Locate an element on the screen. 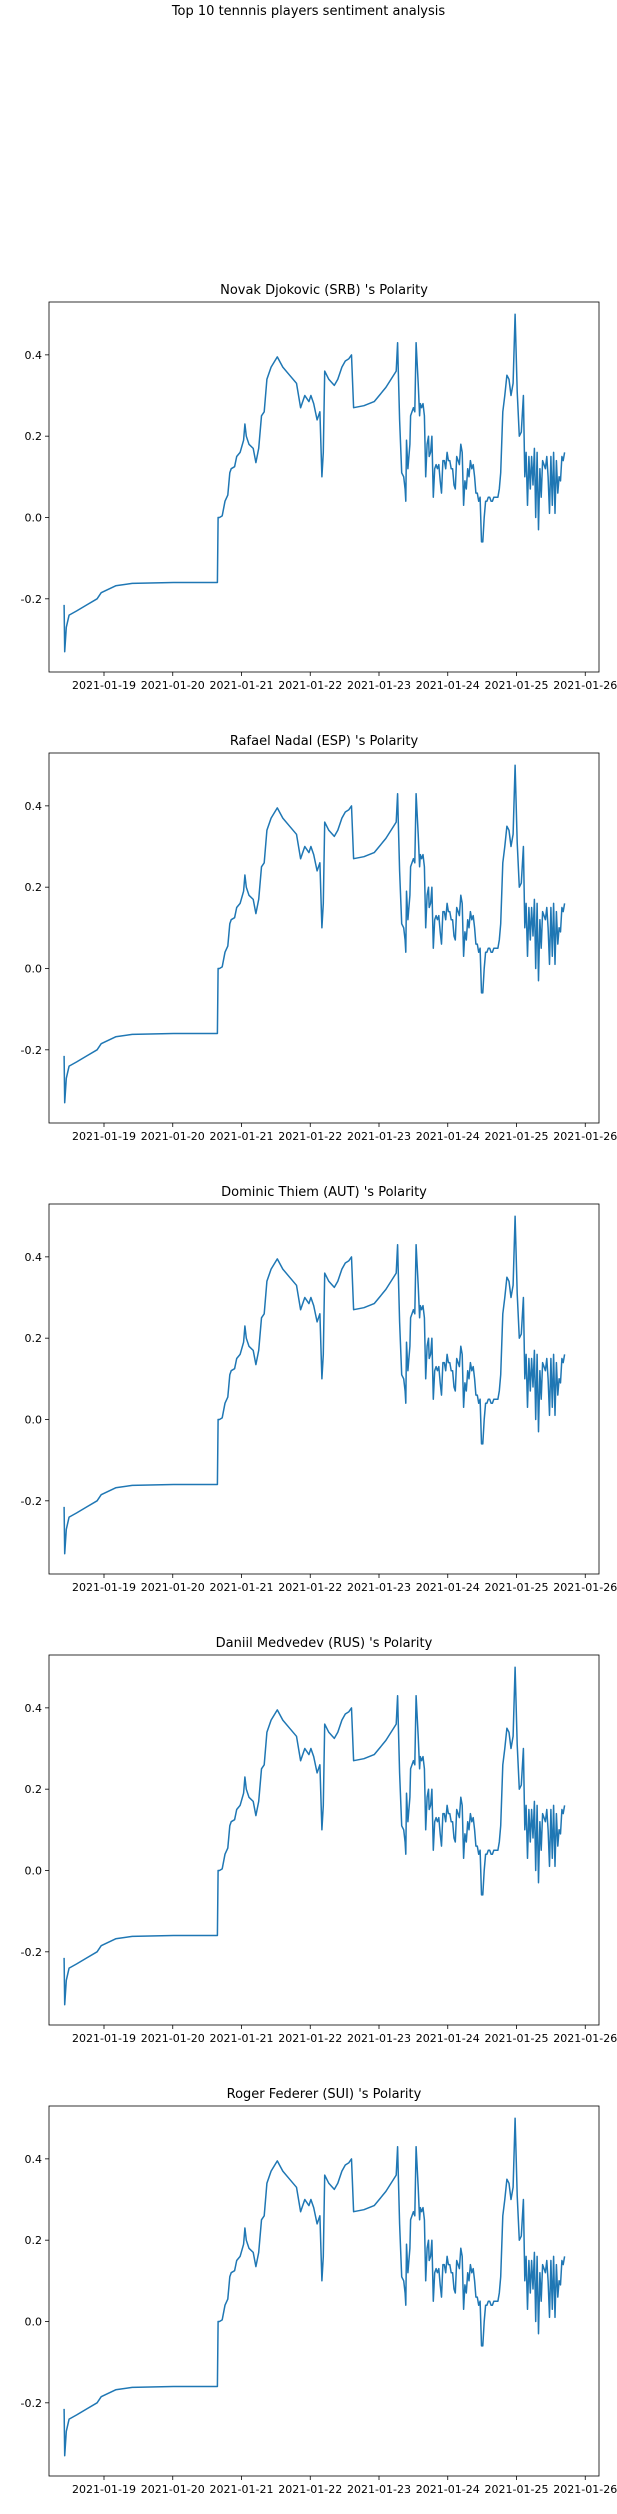  subplot-title: Rafael Nadal (ESP) 's Polarity is located at coordinates (324, 741).